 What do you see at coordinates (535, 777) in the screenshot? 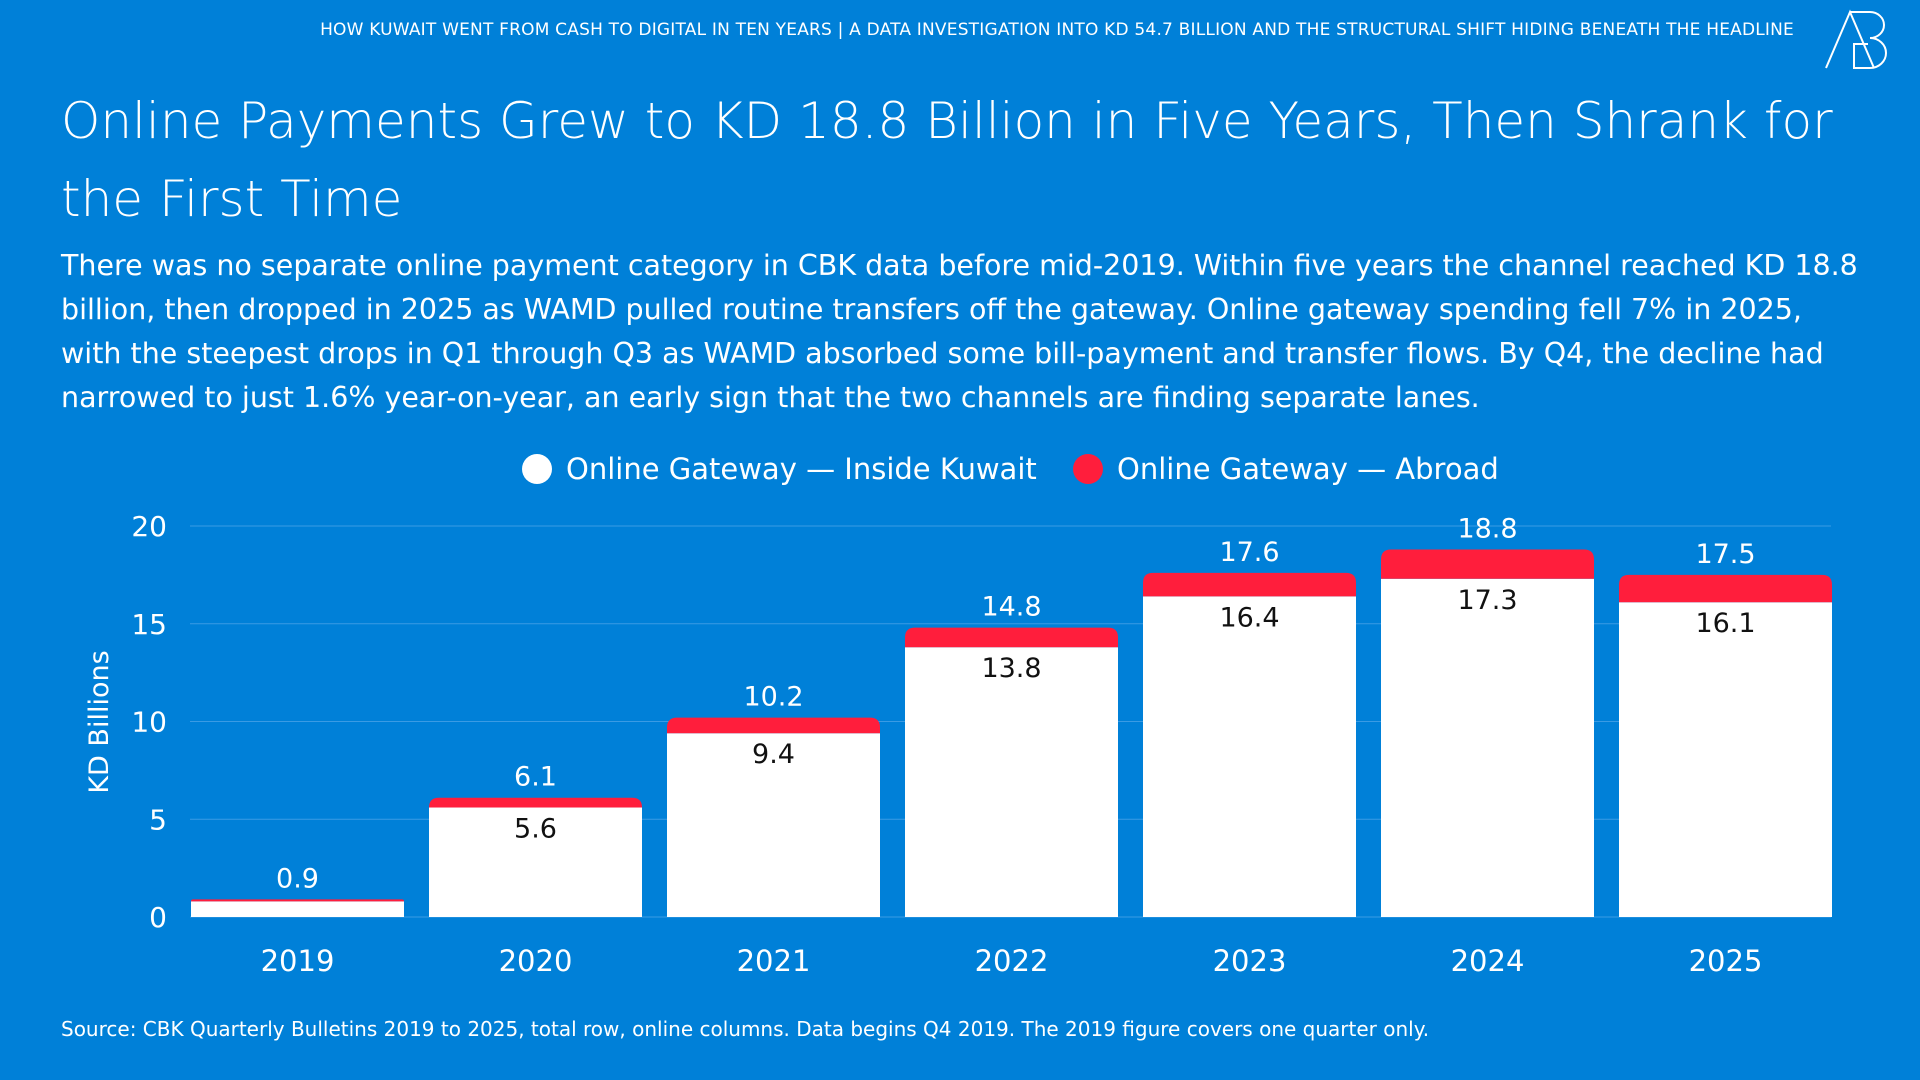
I see `total-label: 6.1` at bounding box center [535, 777].